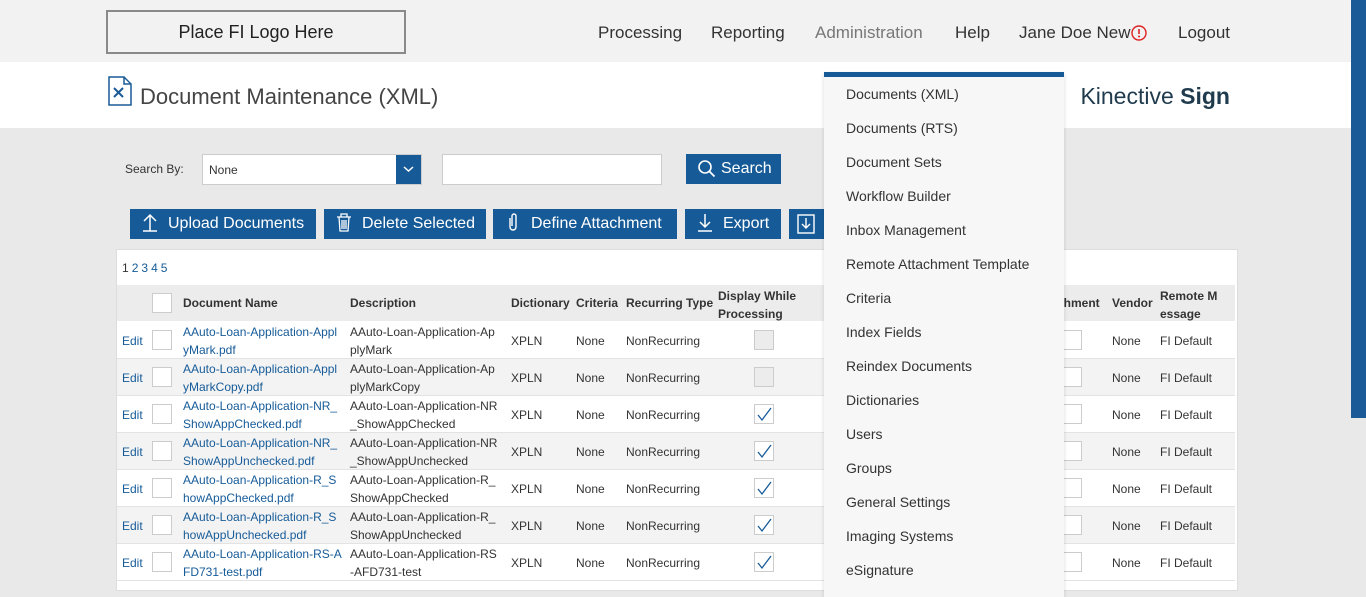 The height and width of the screenshot is (597, 1366). Describe the element at coordinates (864, 434) in the screenshot. I see `menu-item: Users` at that location.